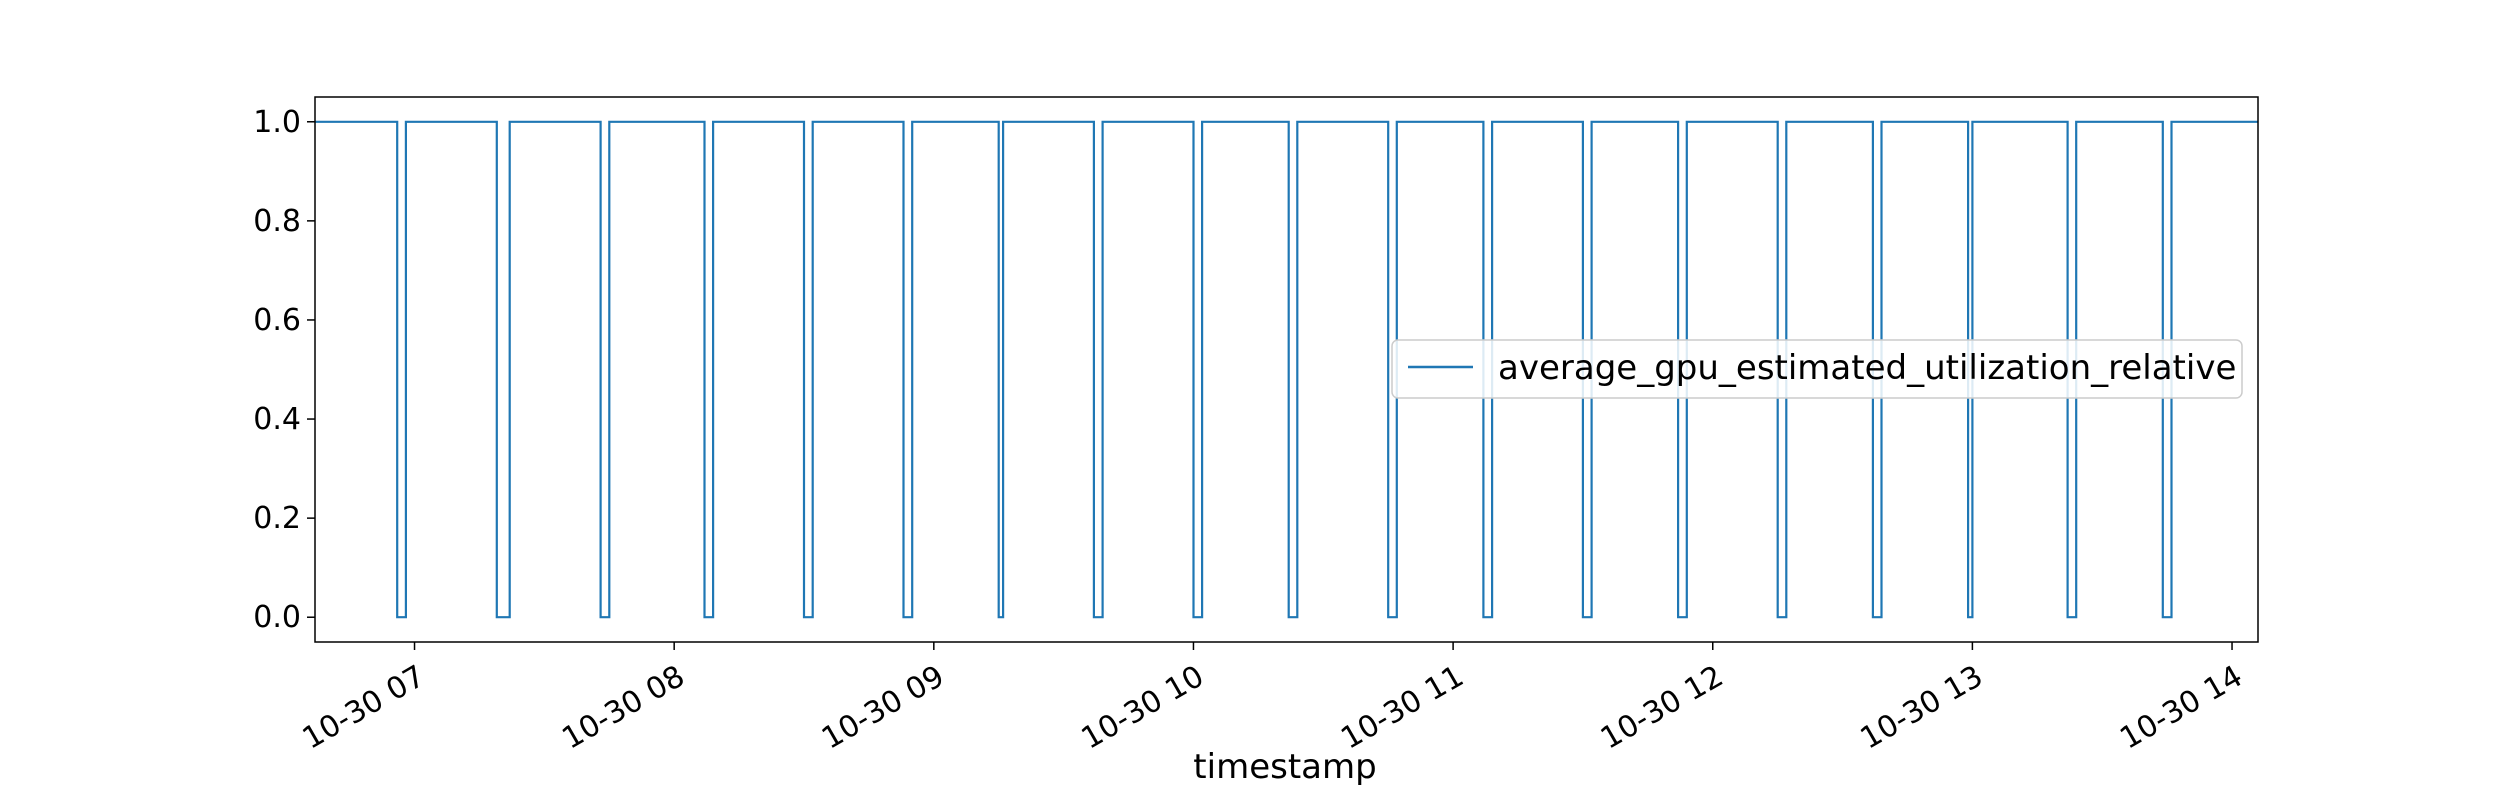 The height and width of the screenshot is (800, 2500). I want to click on y-tick-label: 1.0, so click(277, 122).